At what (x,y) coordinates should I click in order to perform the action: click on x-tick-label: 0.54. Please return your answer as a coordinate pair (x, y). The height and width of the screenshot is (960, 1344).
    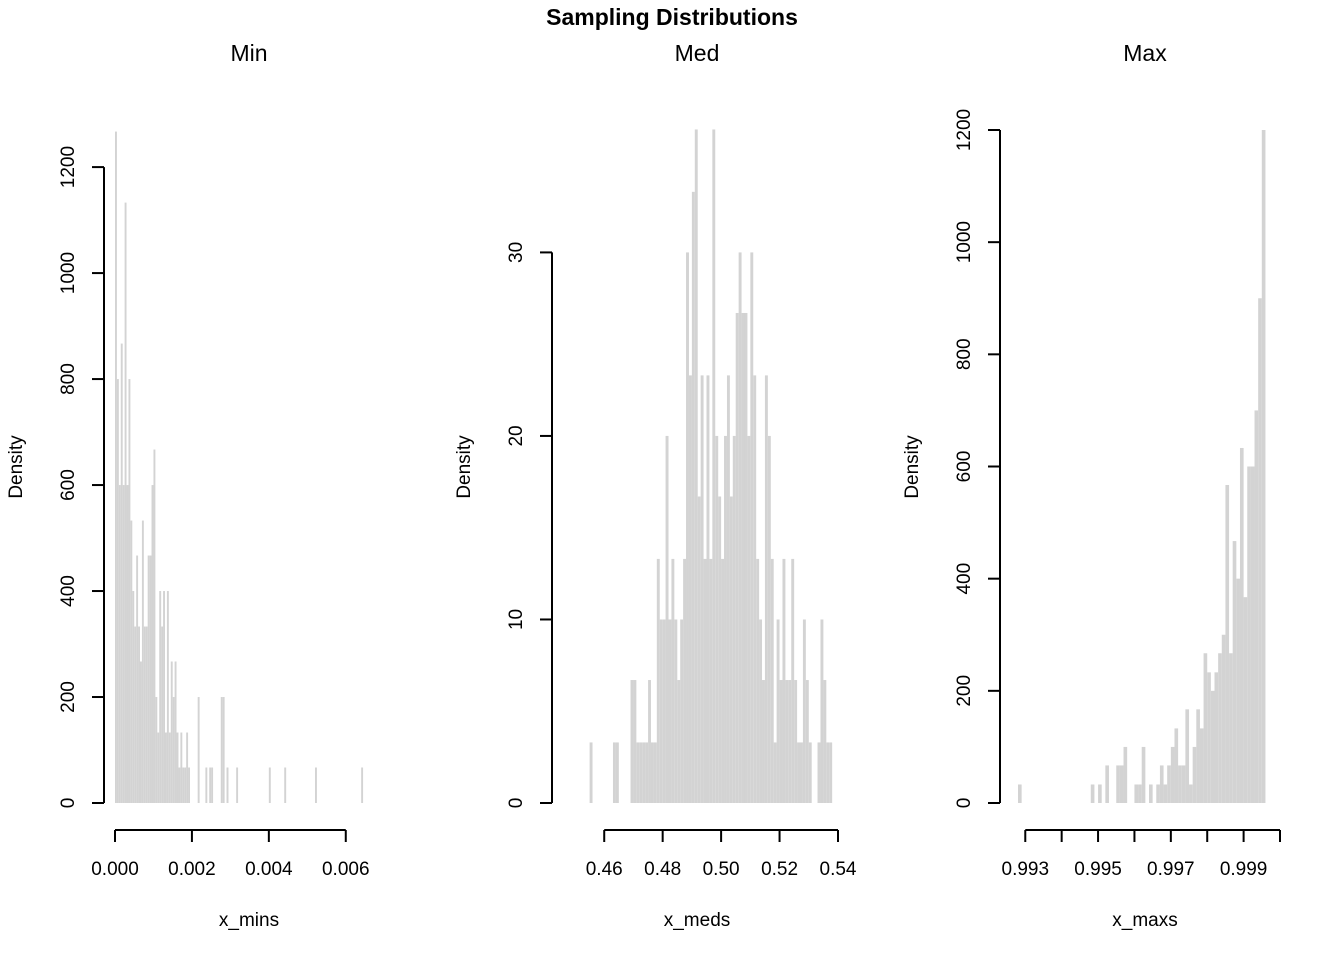
    Looking at the image, I should click on (838, 869).